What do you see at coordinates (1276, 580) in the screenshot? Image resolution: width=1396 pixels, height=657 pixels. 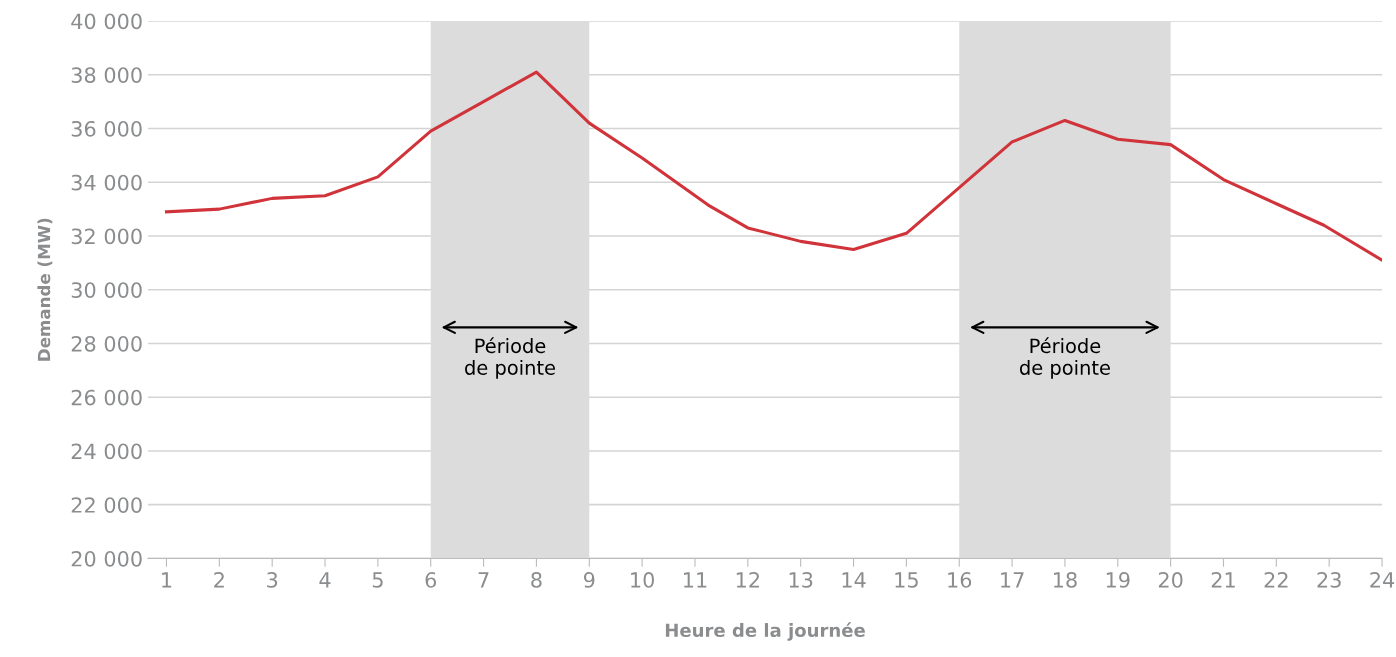 I see `x-tick-label: 22` at bounding box center [1276, 580].